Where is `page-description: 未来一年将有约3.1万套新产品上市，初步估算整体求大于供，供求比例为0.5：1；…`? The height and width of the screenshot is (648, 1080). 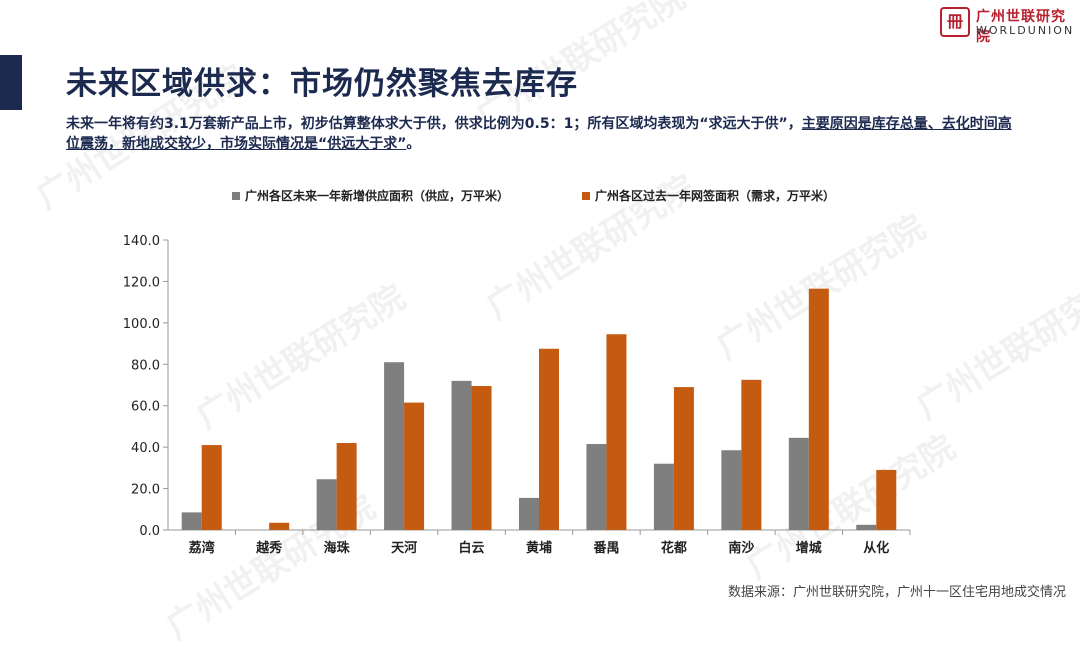
page-description: 未来一年将有约3.1万套新产品上市，初步估算整体求大于供，供求比例为0.5：1；… is located at coordinates (541, 134).